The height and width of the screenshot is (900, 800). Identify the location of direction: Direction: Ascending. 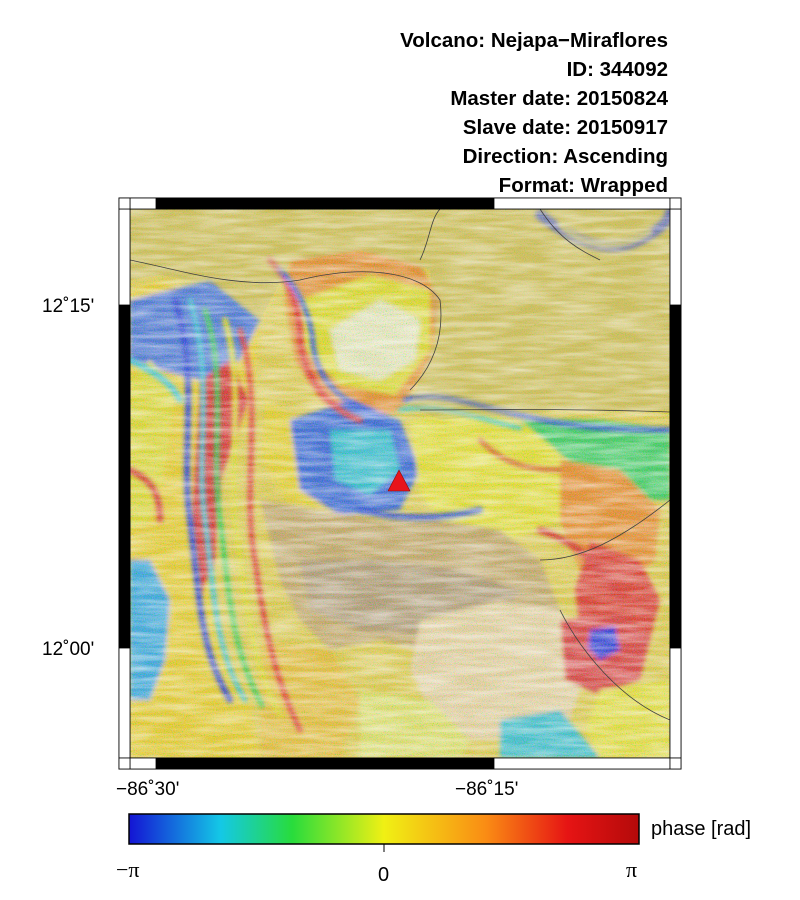
(565, 156).